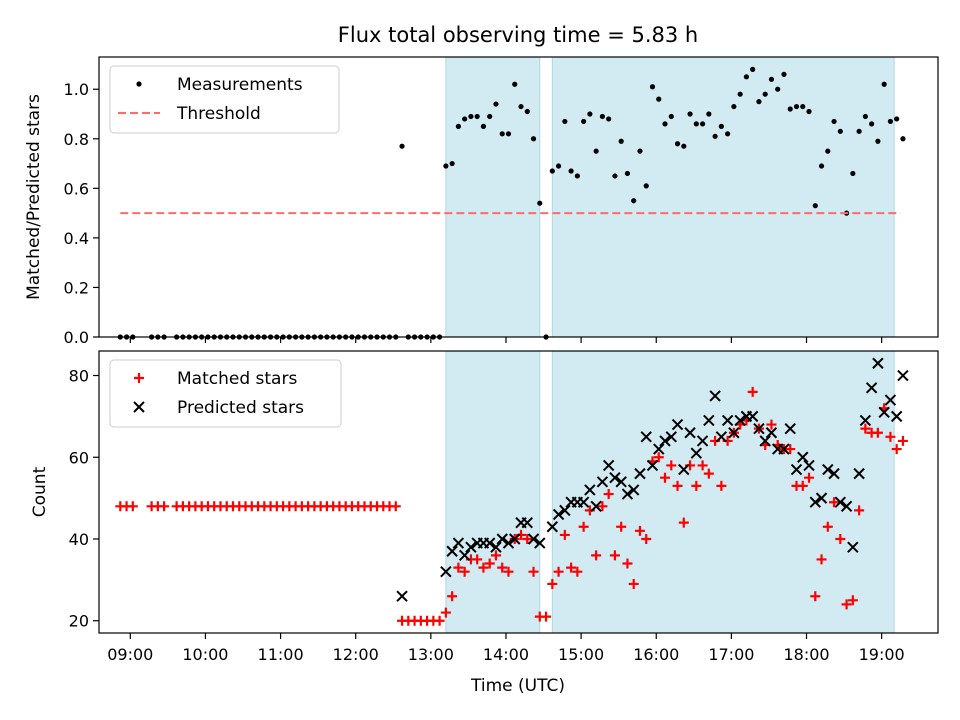 The height and width of the screenshot is (720, 960). I want to click on legend-box, so click(224, 99).